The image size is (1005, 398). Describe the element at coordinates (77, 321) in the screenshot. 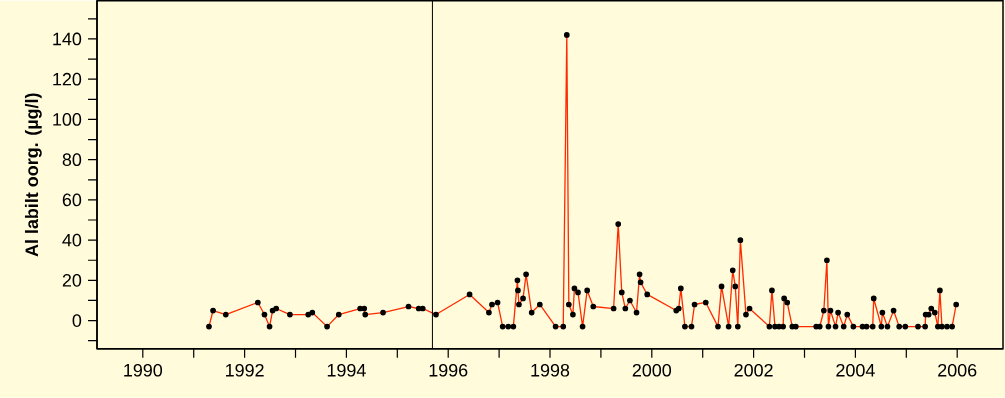

I see `y-tick-label: 0` at that location.